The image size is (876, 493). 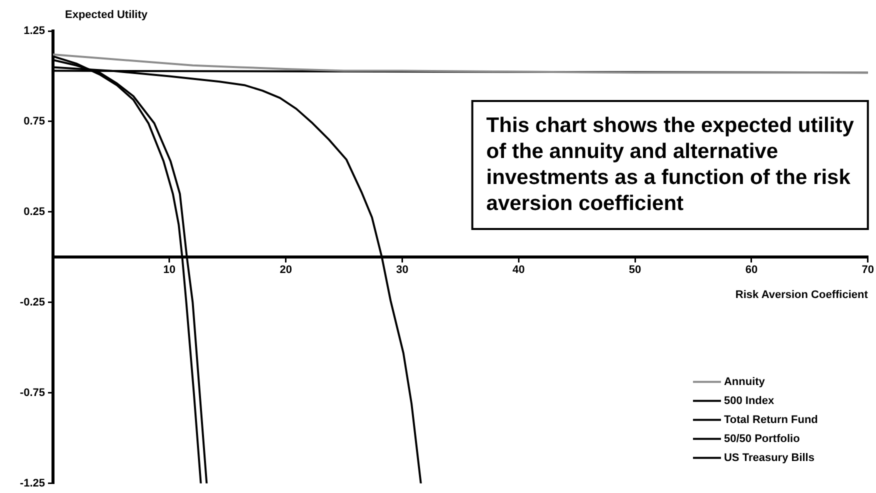 What do you see at coordinates (518, 270) in the screenshot?
I see `x-tick-label: 40` at bounding box center [518, 270].